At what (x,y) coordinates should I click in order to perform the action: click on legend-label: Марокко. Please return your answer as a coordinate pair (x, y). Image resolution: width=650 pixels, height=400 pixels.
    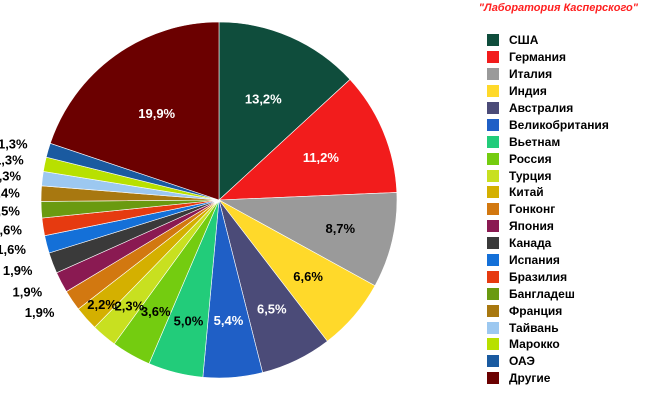
    Looking at the image, I should click on (534, 344).